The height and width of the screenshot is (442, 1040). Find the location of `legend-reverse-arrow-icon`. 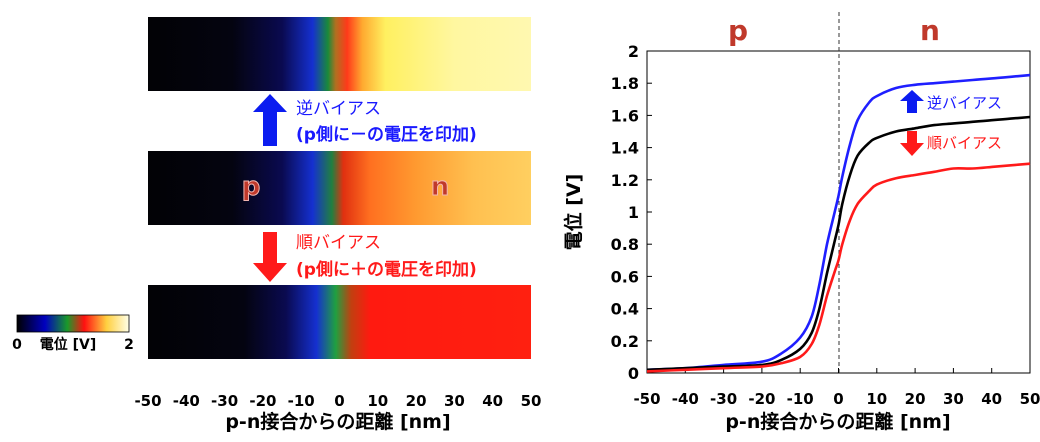

legend-reverse-arrow-icon is located at coordinates (912, 101).